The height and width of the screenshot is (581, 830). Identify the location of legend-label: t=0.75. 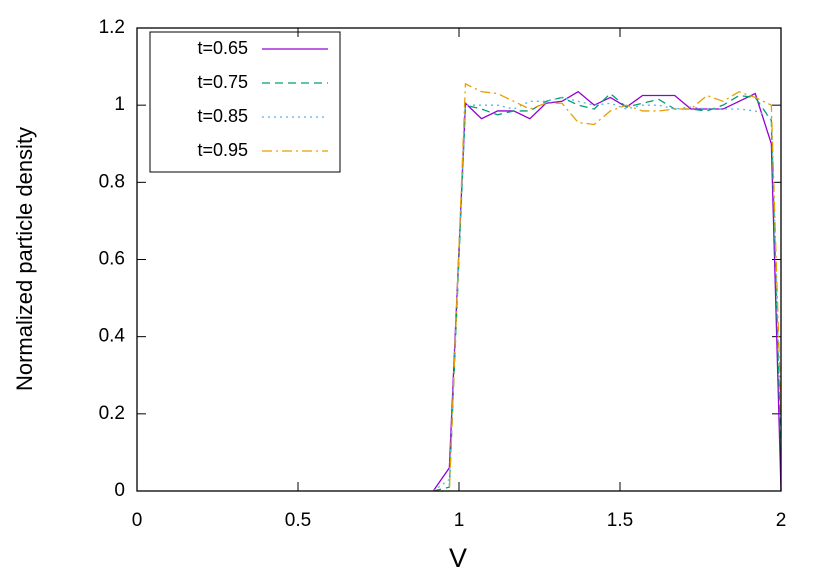
(222, 82).